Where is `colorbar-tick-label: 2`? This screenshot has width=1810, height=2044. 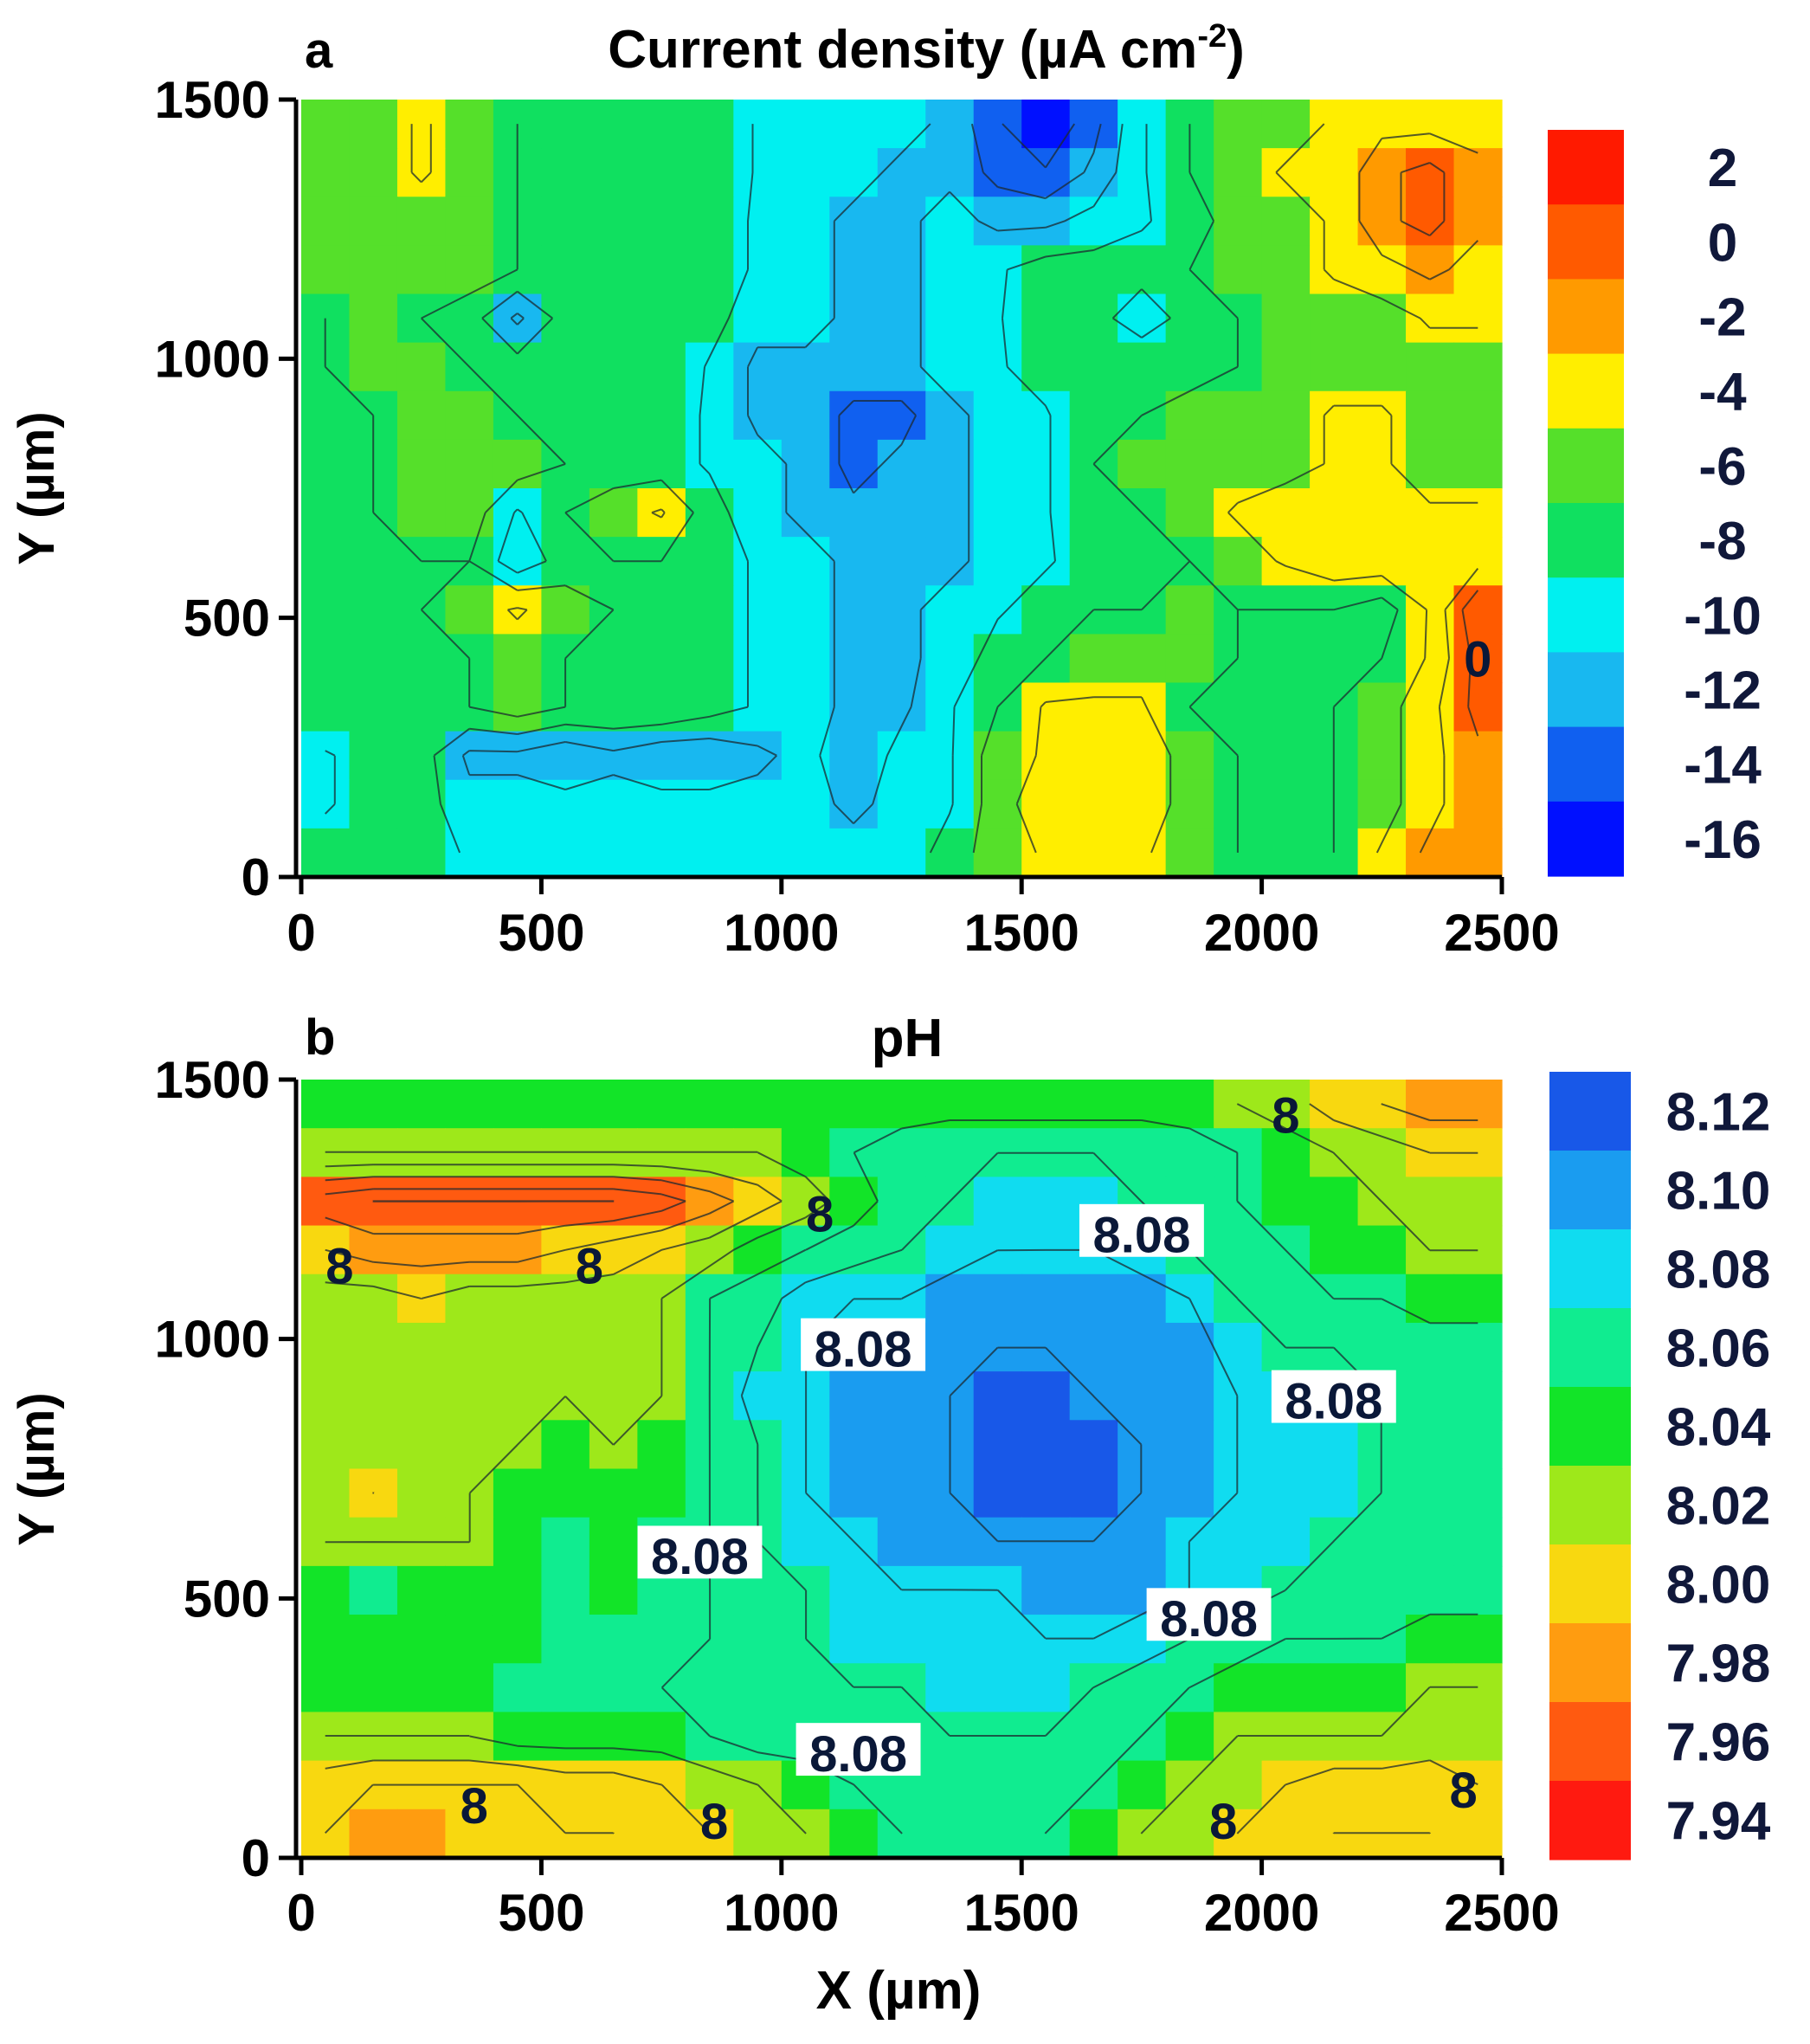
colorbar-tick-label: 2 is located at coordinates (1722, 168).